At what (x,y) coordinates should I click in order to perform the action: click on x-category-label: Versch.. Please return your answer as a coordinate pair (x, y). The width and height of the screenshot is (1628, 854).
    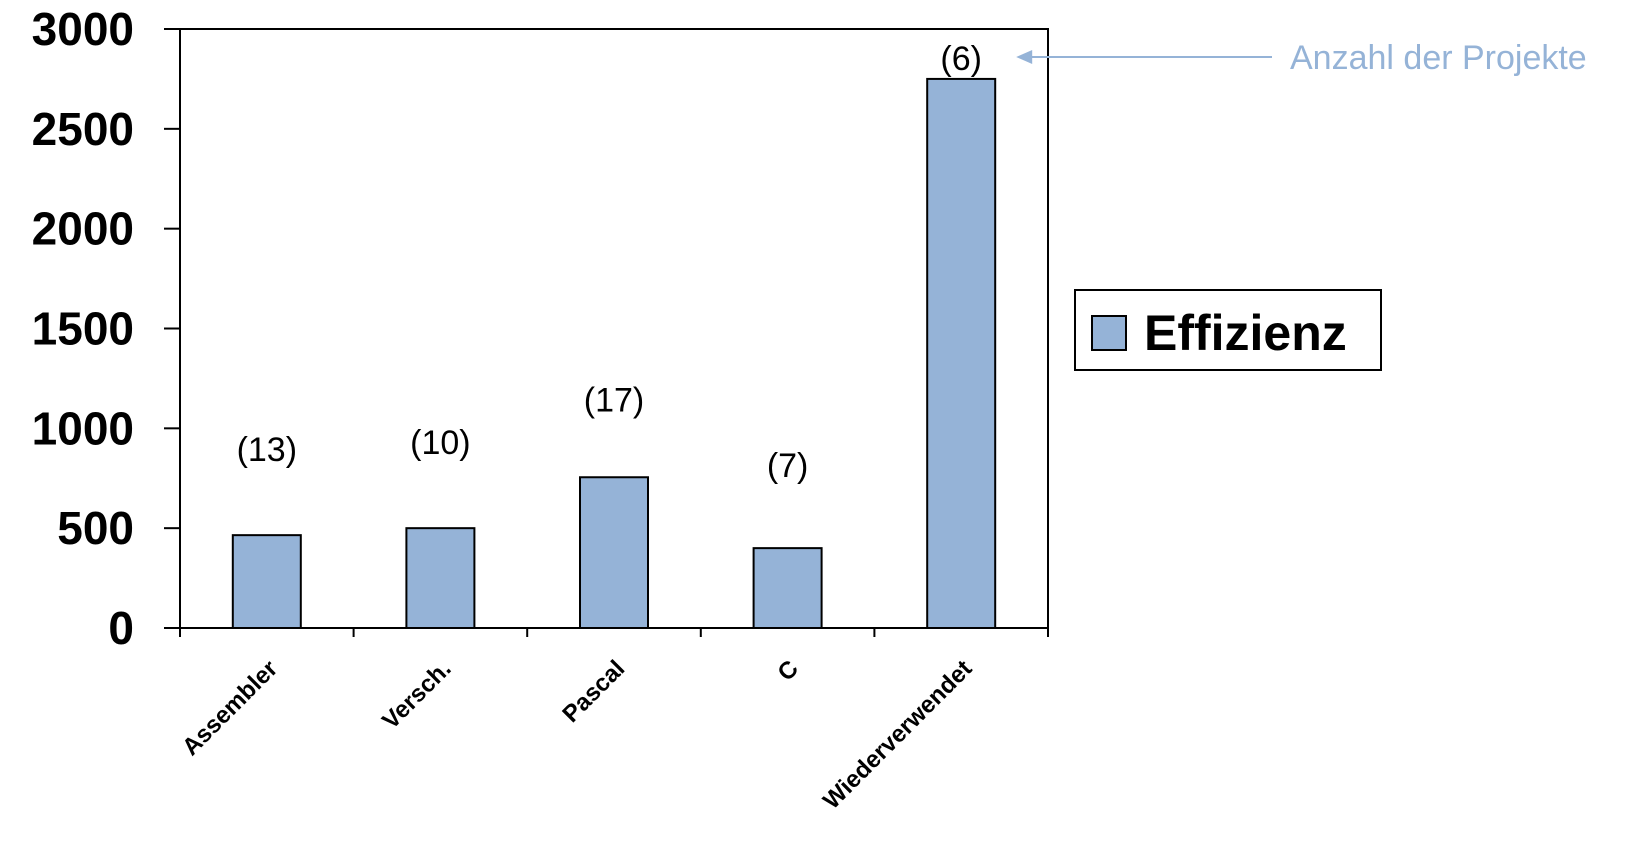
    Looking at the image, I should click on (416, 694).